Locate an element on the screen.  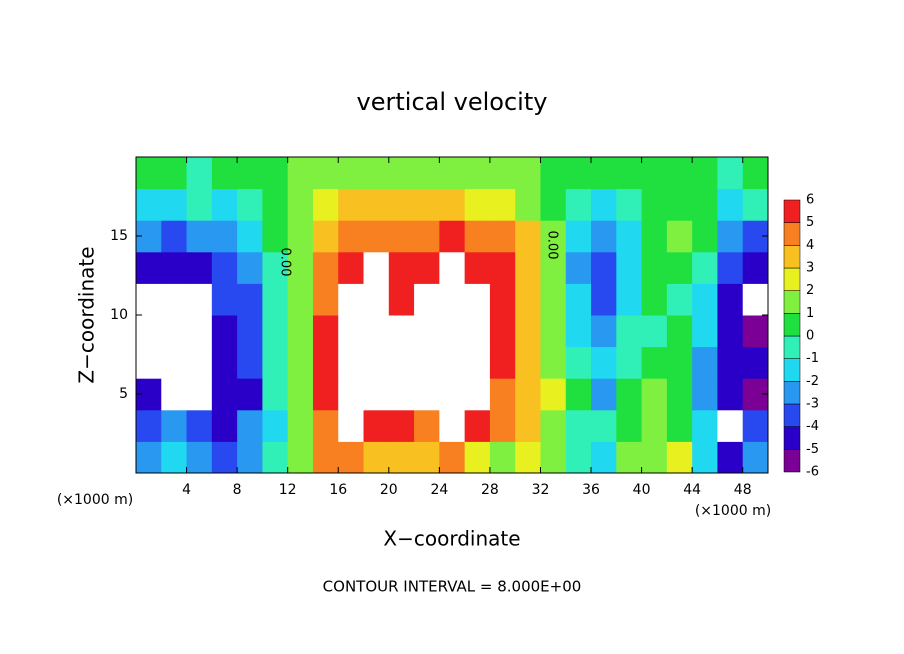
colorbar-label: -2 is located at coordinates (812, 381).